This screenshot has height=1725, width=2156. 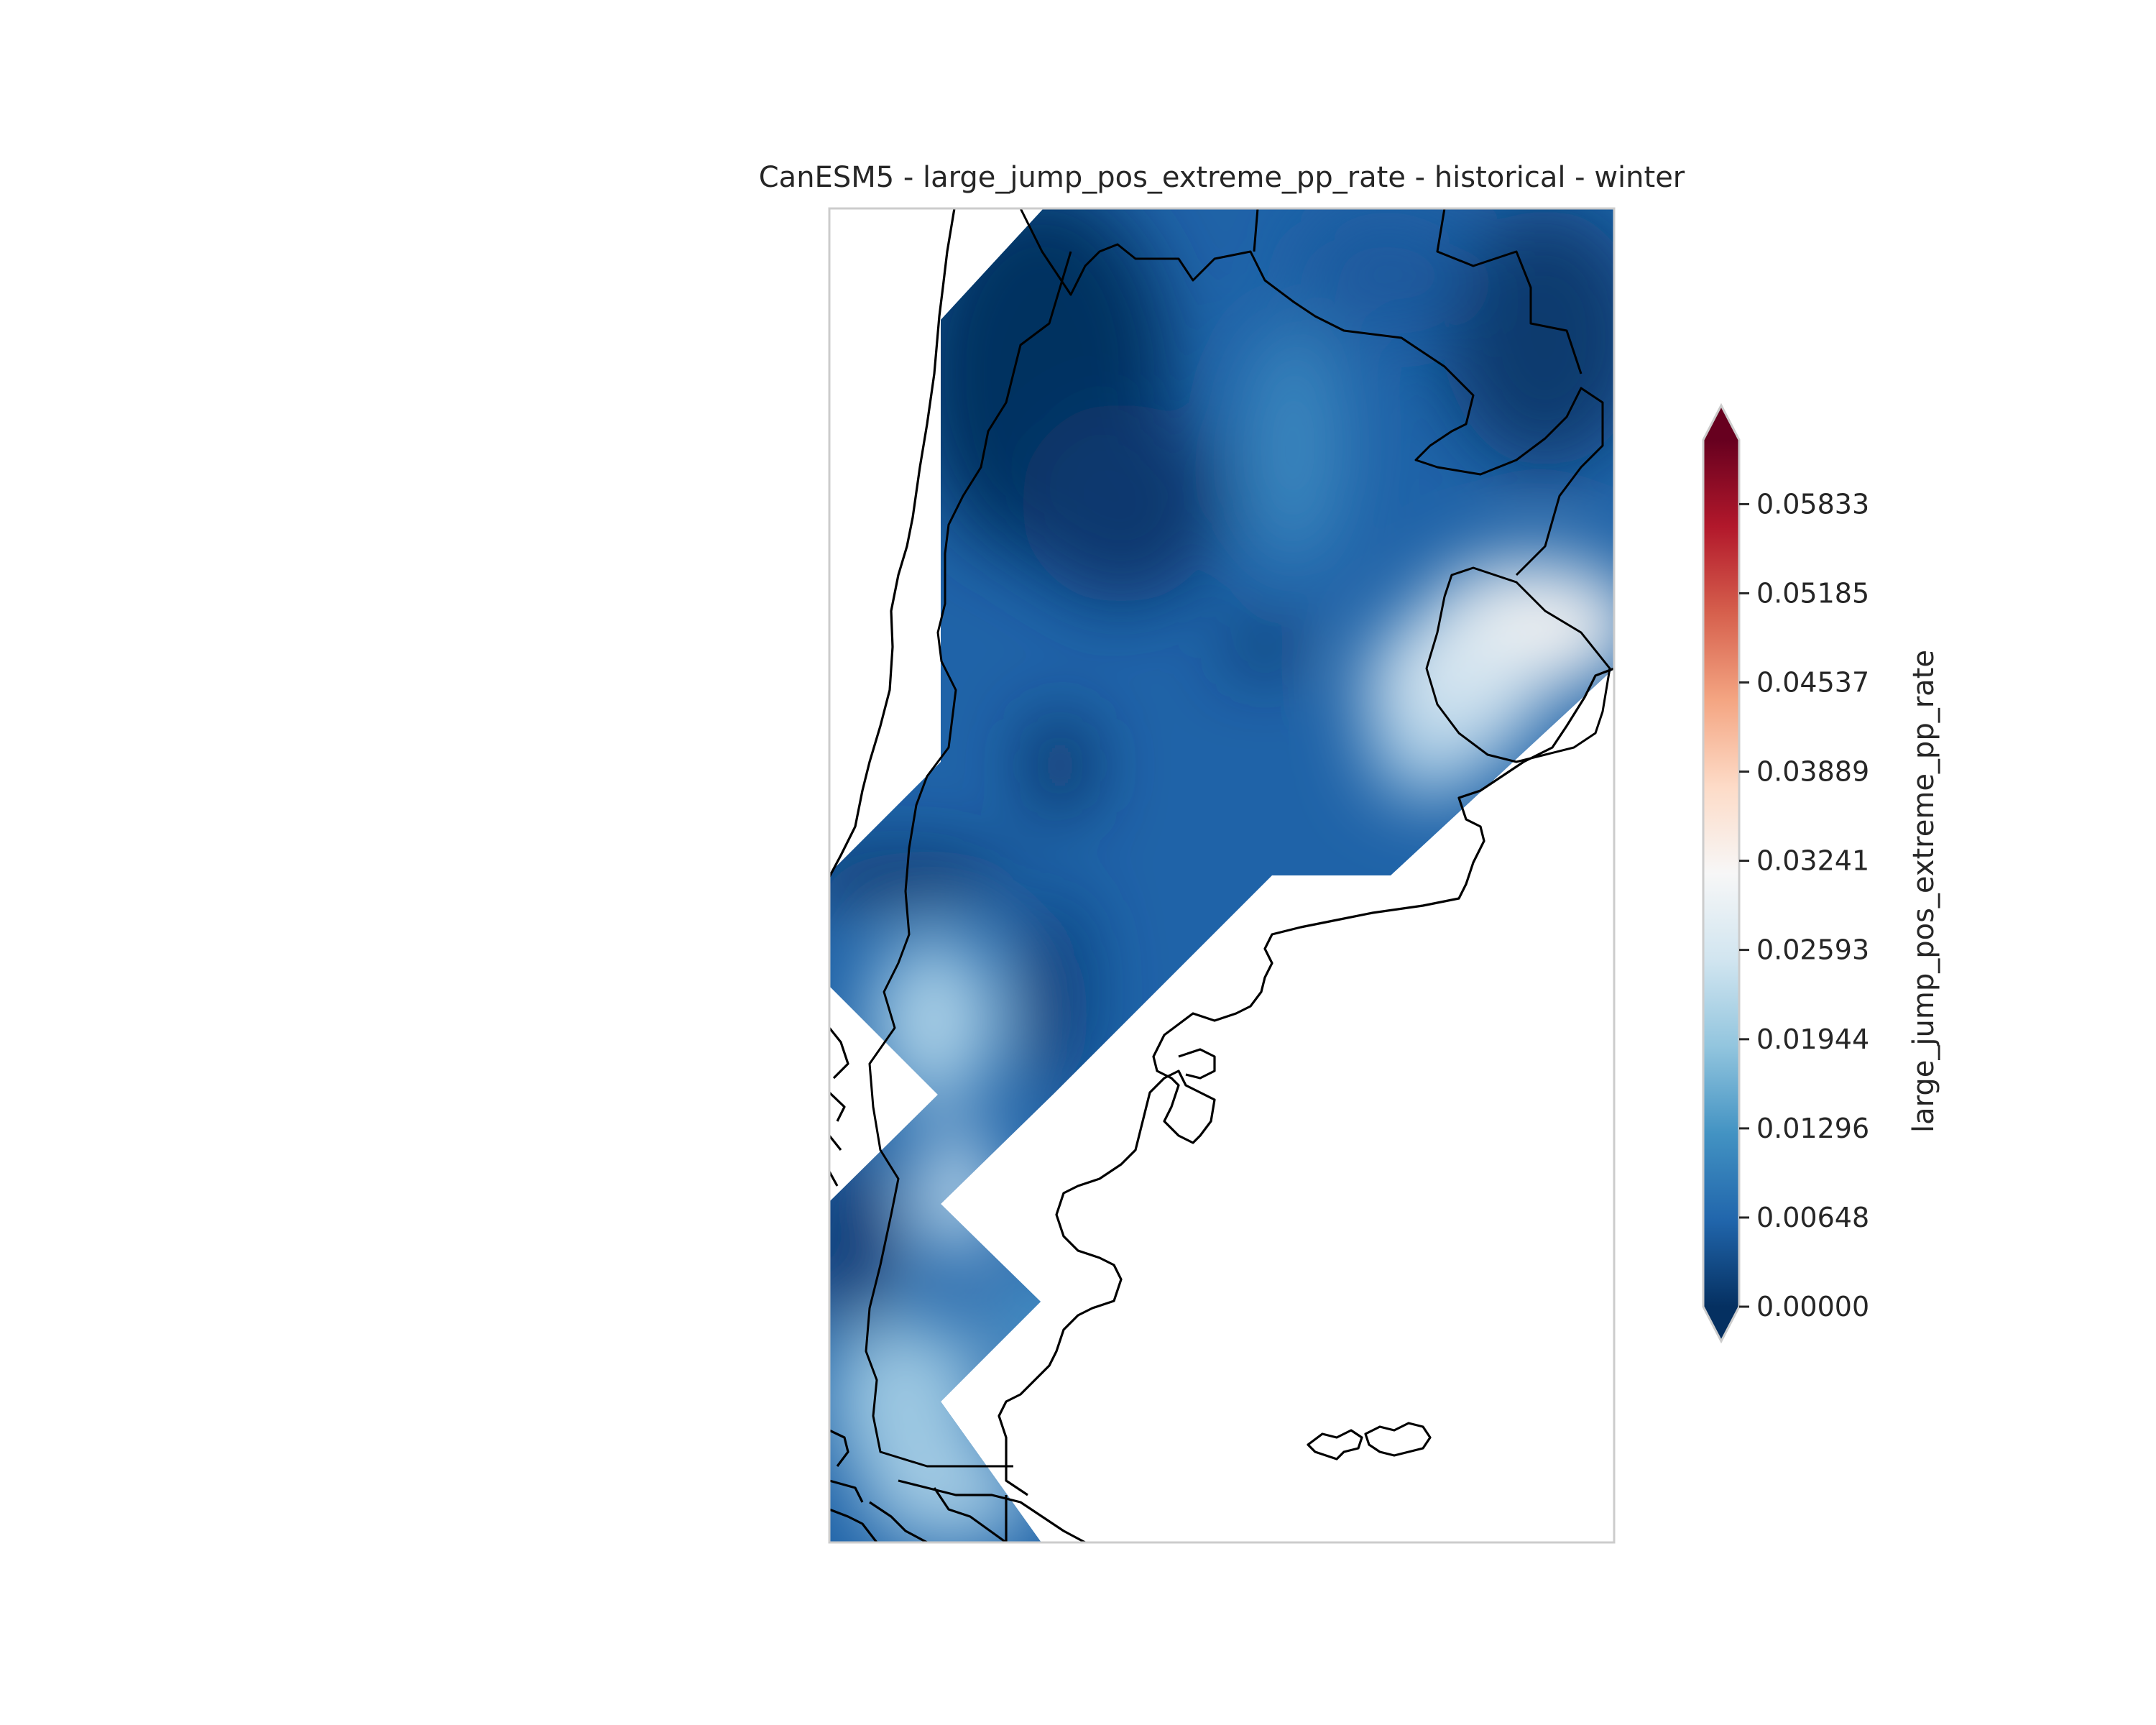 What do you see at coordinates (1418, 291) in the screenshot?
I see `paraguay-border` at bounding box center [1418, 291].